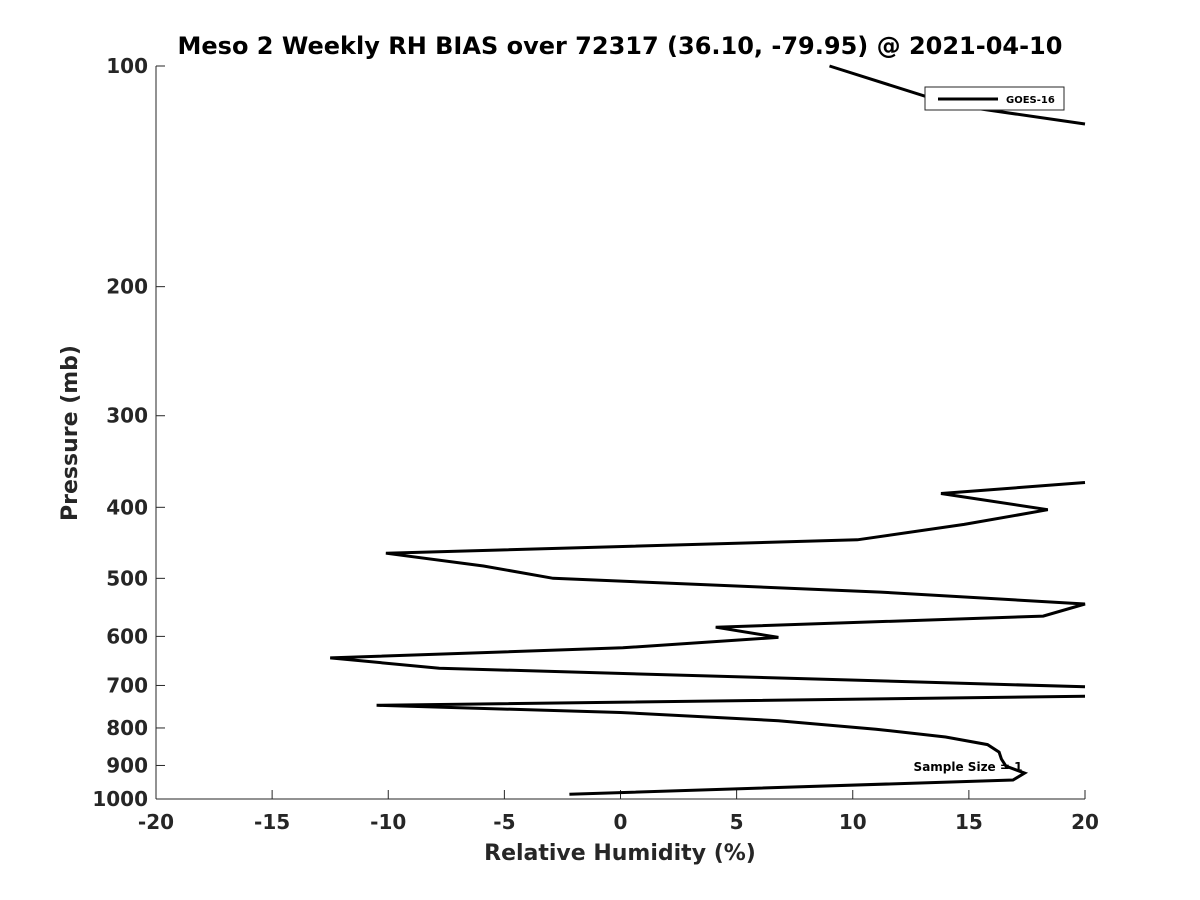 The height and width of the screenshot is (900, 1200). I want to click on x-tick-label: -5, so click(504, 822).